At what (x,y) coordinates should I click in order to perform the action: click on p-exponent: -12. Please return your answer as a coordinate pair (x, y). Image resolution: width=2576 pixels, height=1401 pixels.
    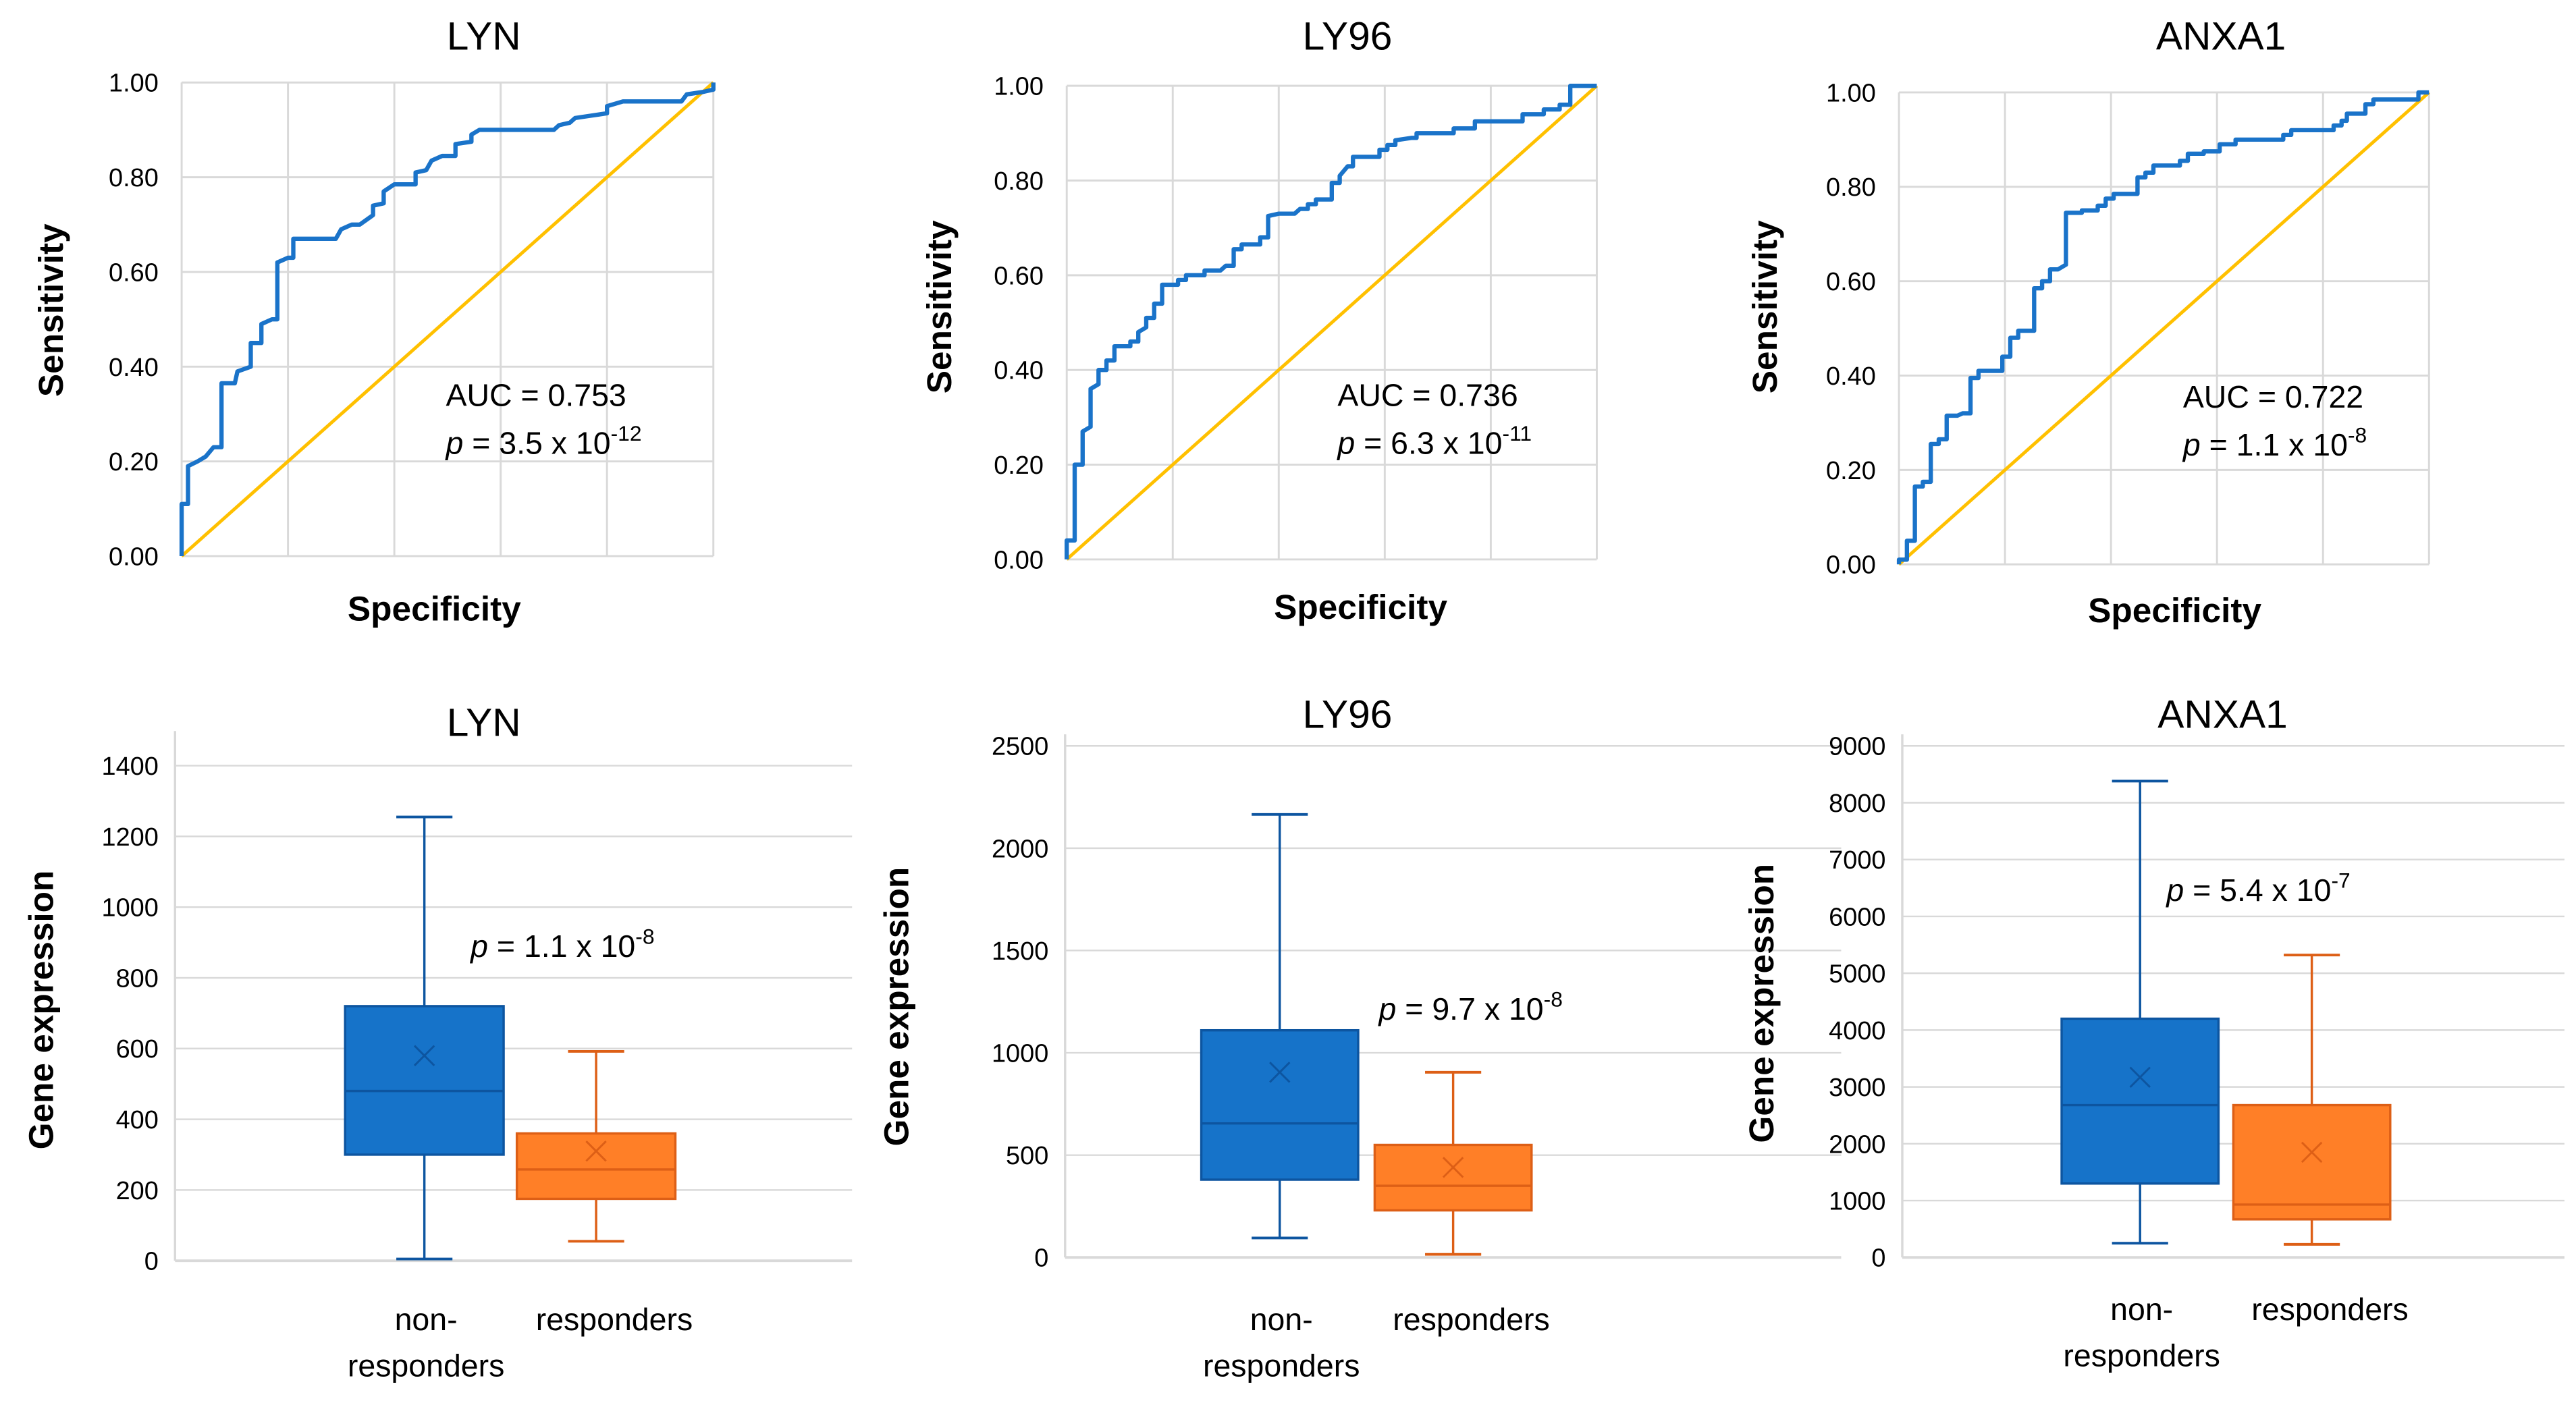
    Looking at the image, I should click on (626, 433).